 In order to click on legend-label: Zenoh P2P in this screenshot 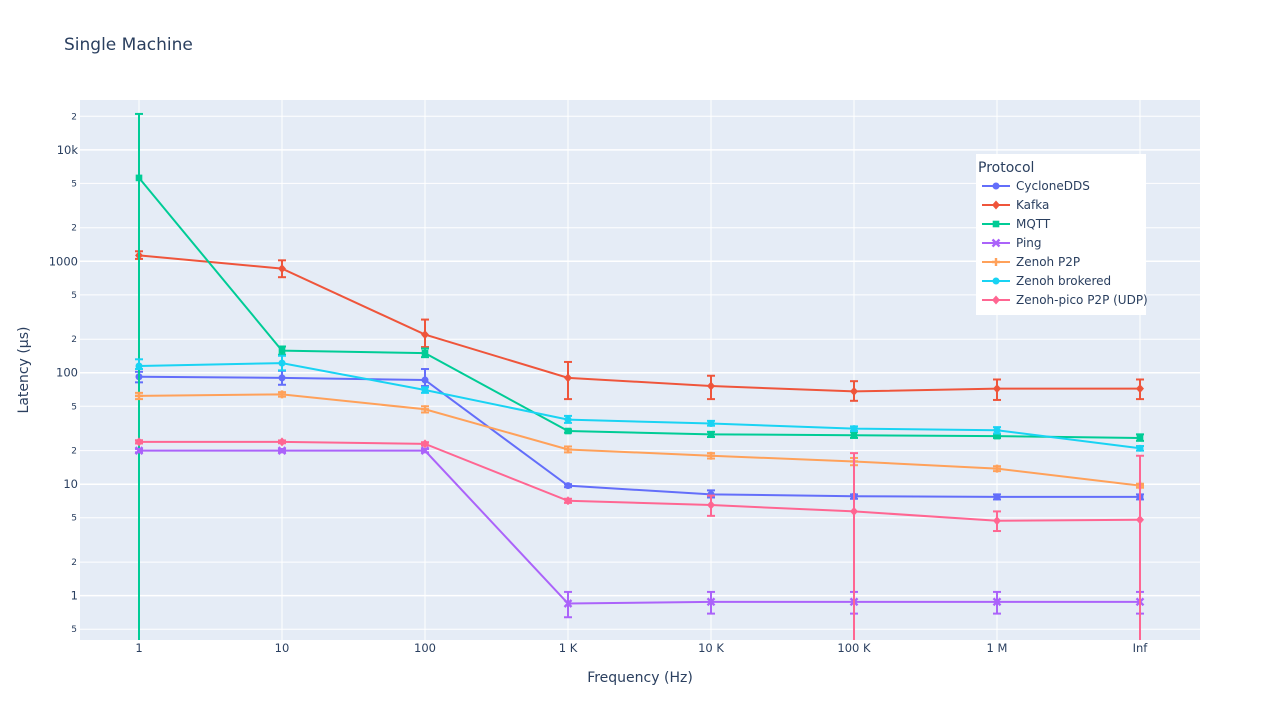, I will do `click(1048, 262)`.